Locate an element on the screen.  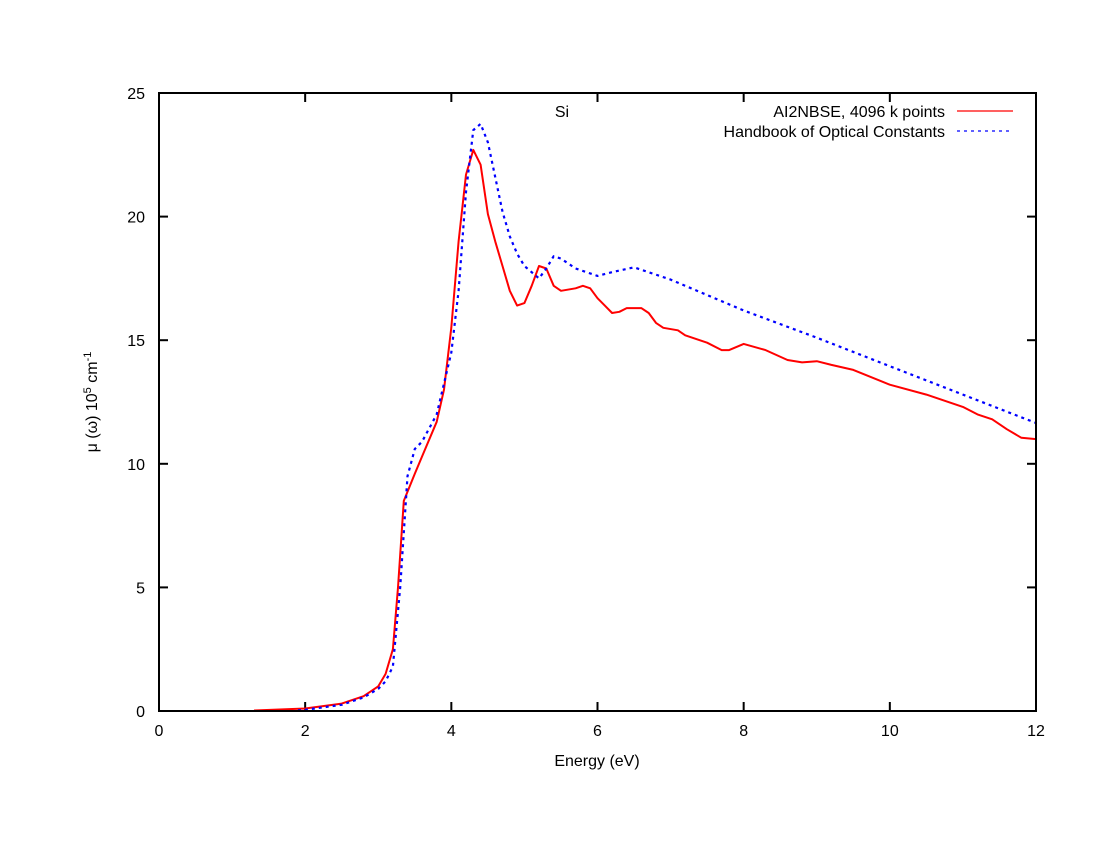
legend-label-1: Handbook of Optical Constants is located at coordinates (834, 132).